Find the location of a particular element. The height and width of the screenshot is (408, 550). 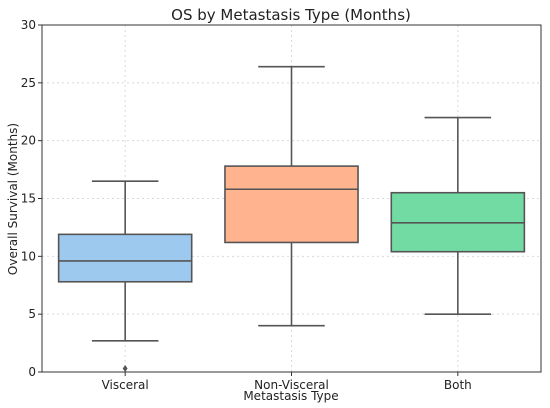

x-axis-label: Metastasis Type is located at coordinates (290, 396).